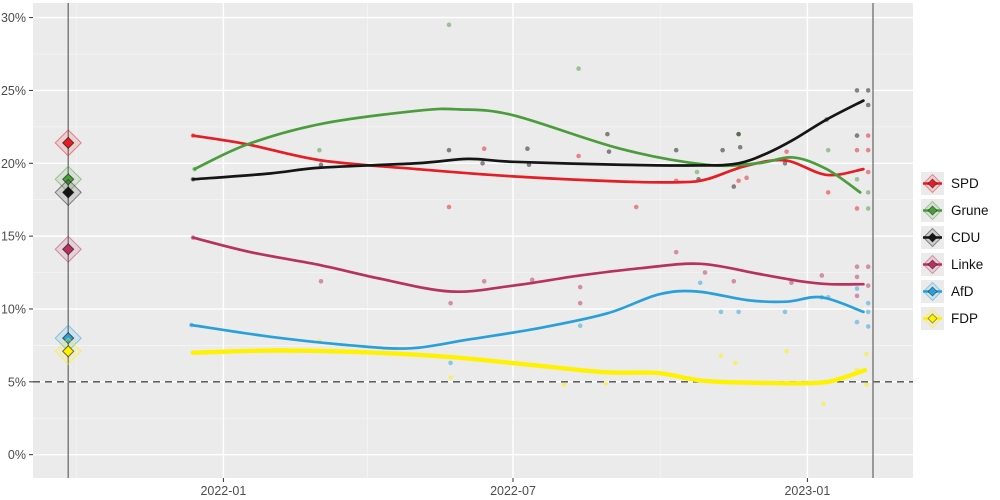 The image size is (1000, 500). What do you see at coordinates (13, 18) in the screenshot?
I see `y-tick-label: 30%` at bounding box center [13, 18].